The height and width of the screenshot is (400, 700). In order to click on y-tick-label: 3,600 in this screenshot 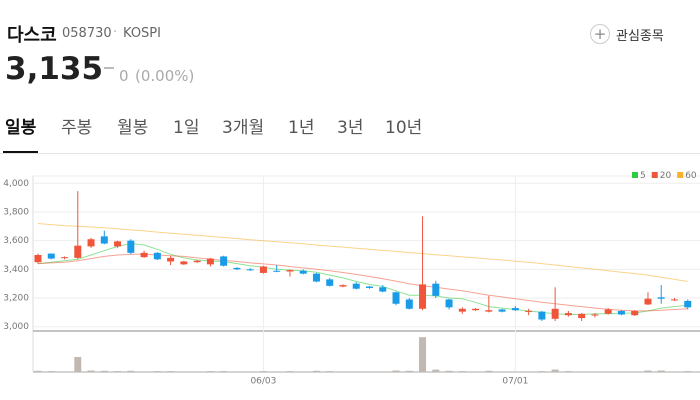, I will do `click(16, 241)`.